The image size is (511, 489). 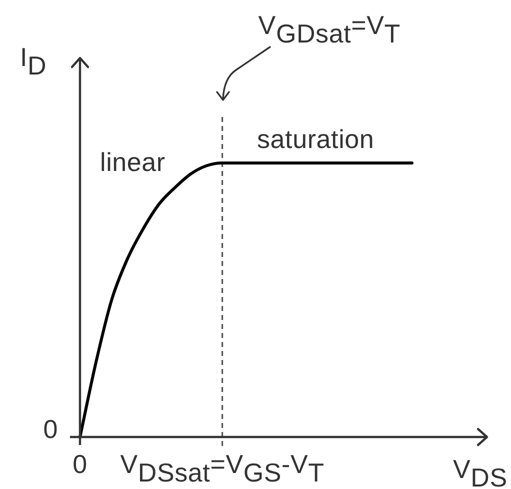 I want to click on annotation: linear, so click(x=133, y=162).